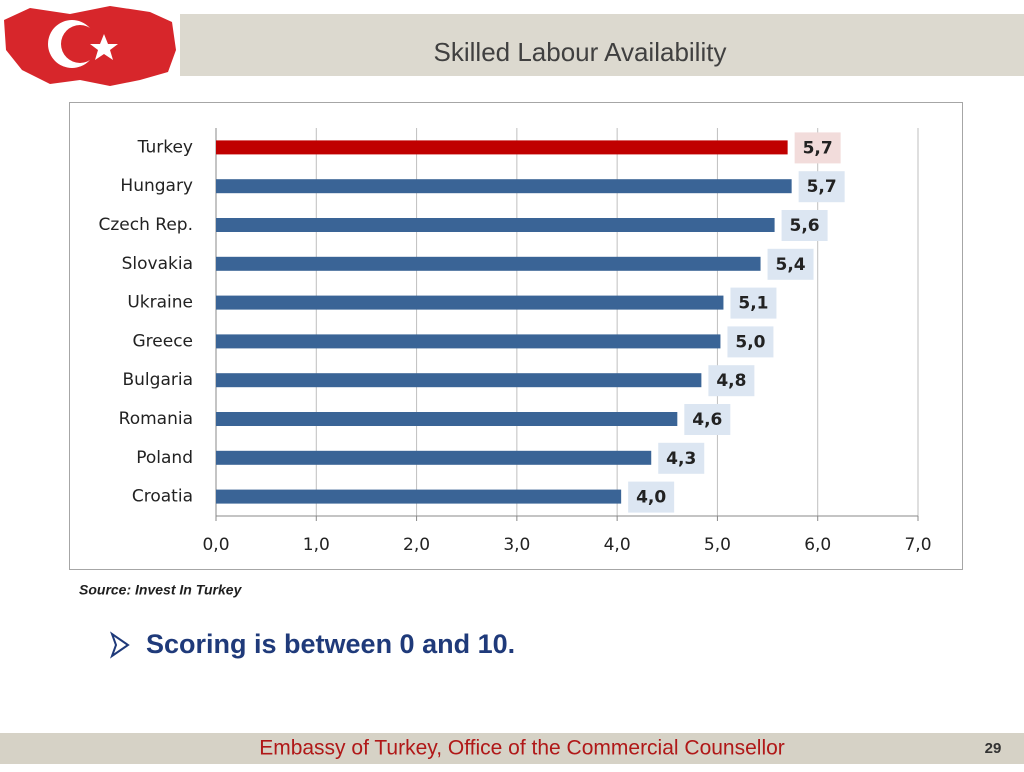 This screenshot has height=772, width=1024. I want to click on y-tick-label: Greece, so click(162, 341).